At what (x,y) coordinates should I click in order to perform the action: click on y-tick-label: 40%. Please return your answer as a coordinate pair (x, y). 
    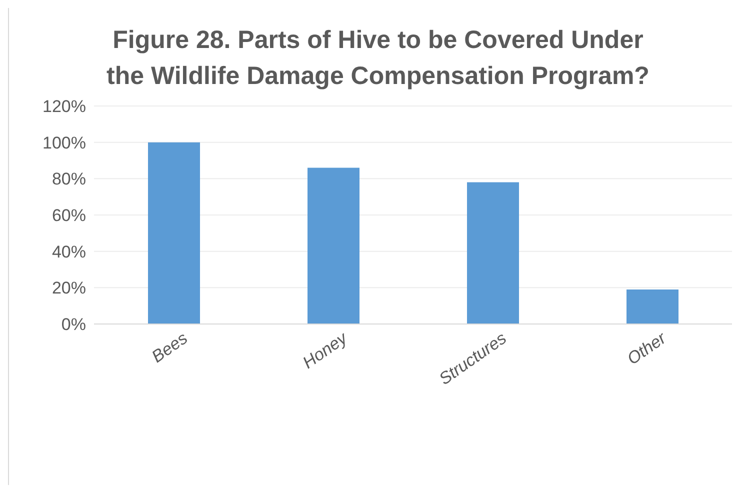
    Looking at the image, I should click on (69, 252).